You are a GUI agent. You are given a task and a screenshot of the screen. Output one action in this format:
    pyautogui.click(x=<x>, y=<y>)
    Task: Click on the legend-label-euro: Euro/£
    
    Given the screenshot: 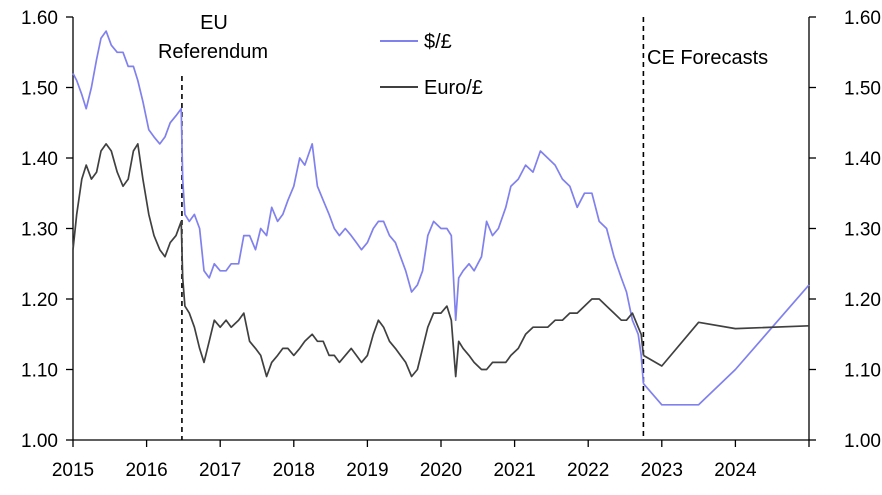 What is the action you would take?
    pyautogui.click(x=453, y=88)
    